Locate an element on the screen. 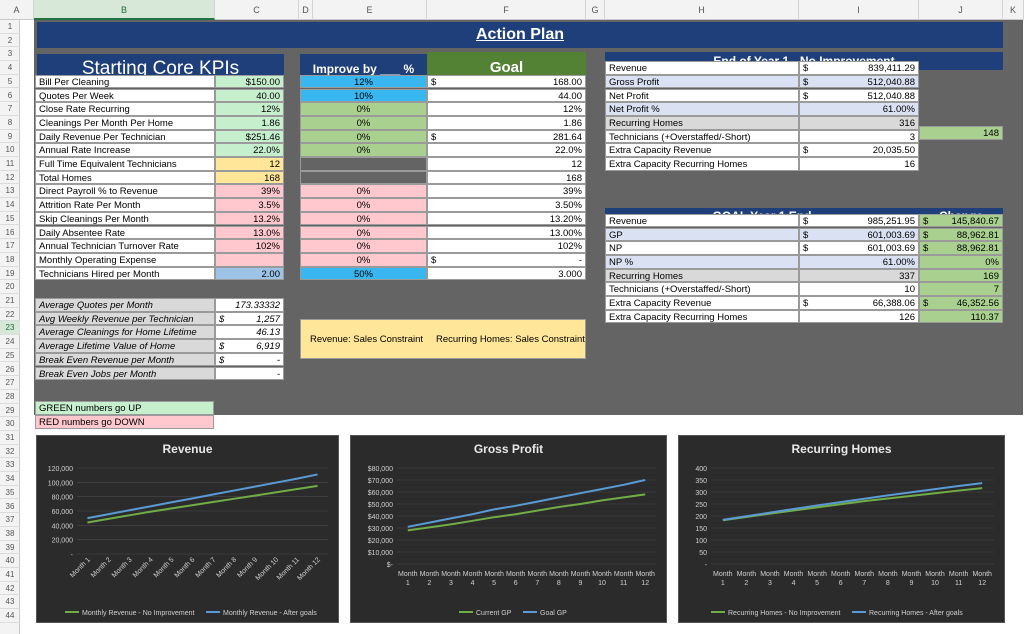 The image size is (1024, 634). improve-value: 12% is located at coordinates (363, 81).